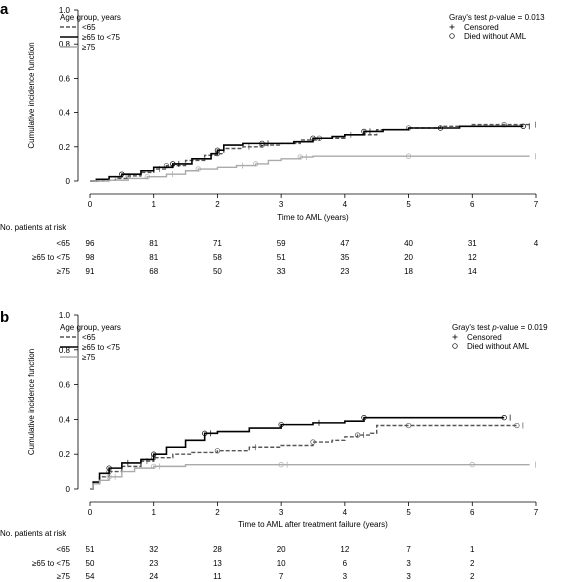 This screenshot has width=567, height=582. What do you see at coordinates (68, 181) in the screenshot?
I see `y-tick-label: 0` at bounding box center [68, 181].